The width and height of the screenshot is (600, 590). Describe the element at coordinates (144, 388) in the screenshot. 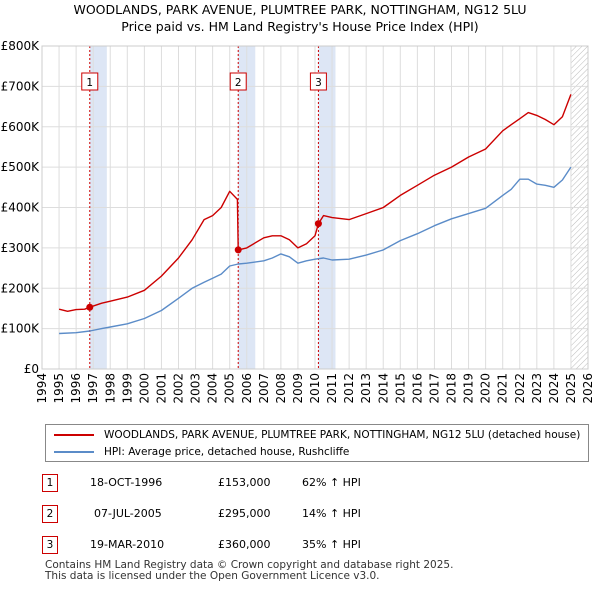

I see `x-tick-label: 2000` at that location.